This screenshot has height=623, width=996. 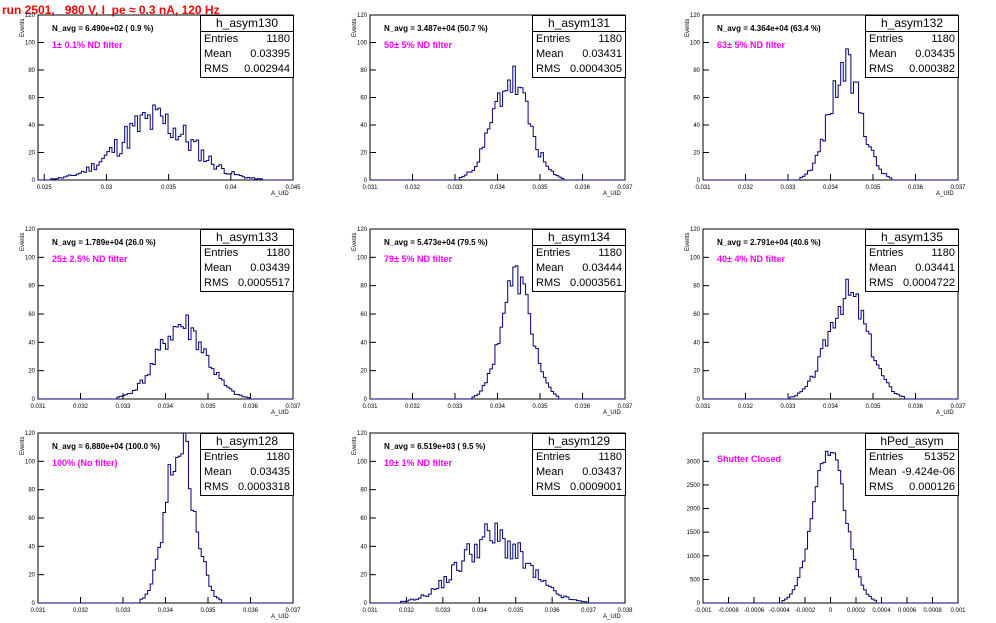 I want to click on stats-entries-row: Entries 51352, so click(x=912, y=457).